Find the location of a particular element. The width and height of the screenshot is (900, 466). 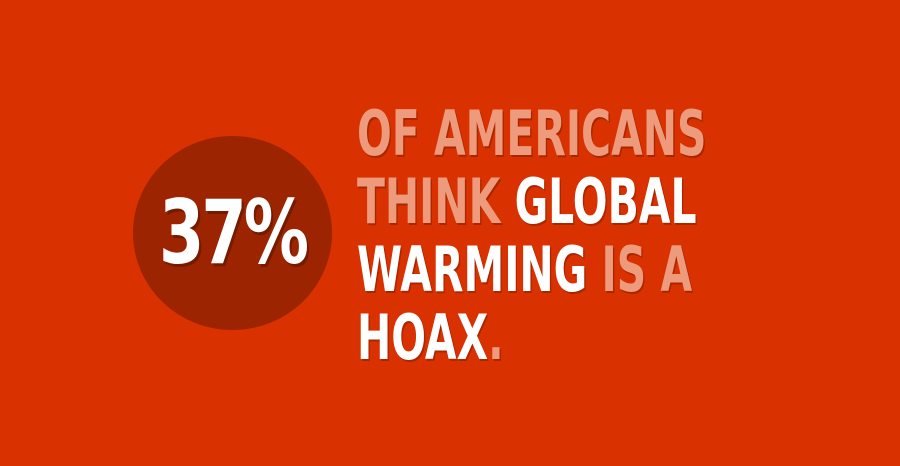

stat-percent: 37% is located at coordinates (233, 232).